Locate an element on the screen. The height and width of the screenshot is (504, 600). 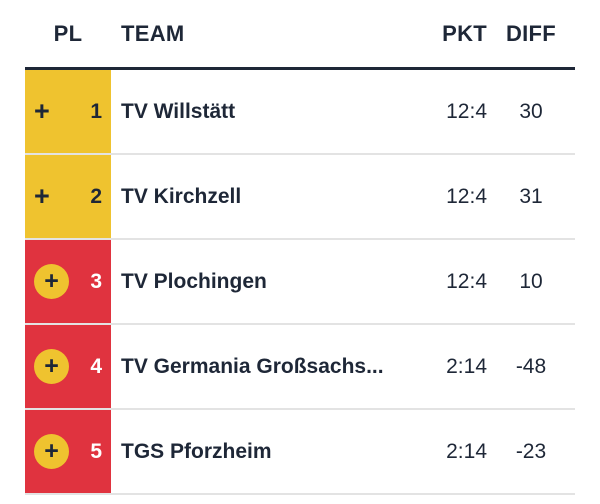
goal-diff-value: -23 is located at coordinates (531, 451).